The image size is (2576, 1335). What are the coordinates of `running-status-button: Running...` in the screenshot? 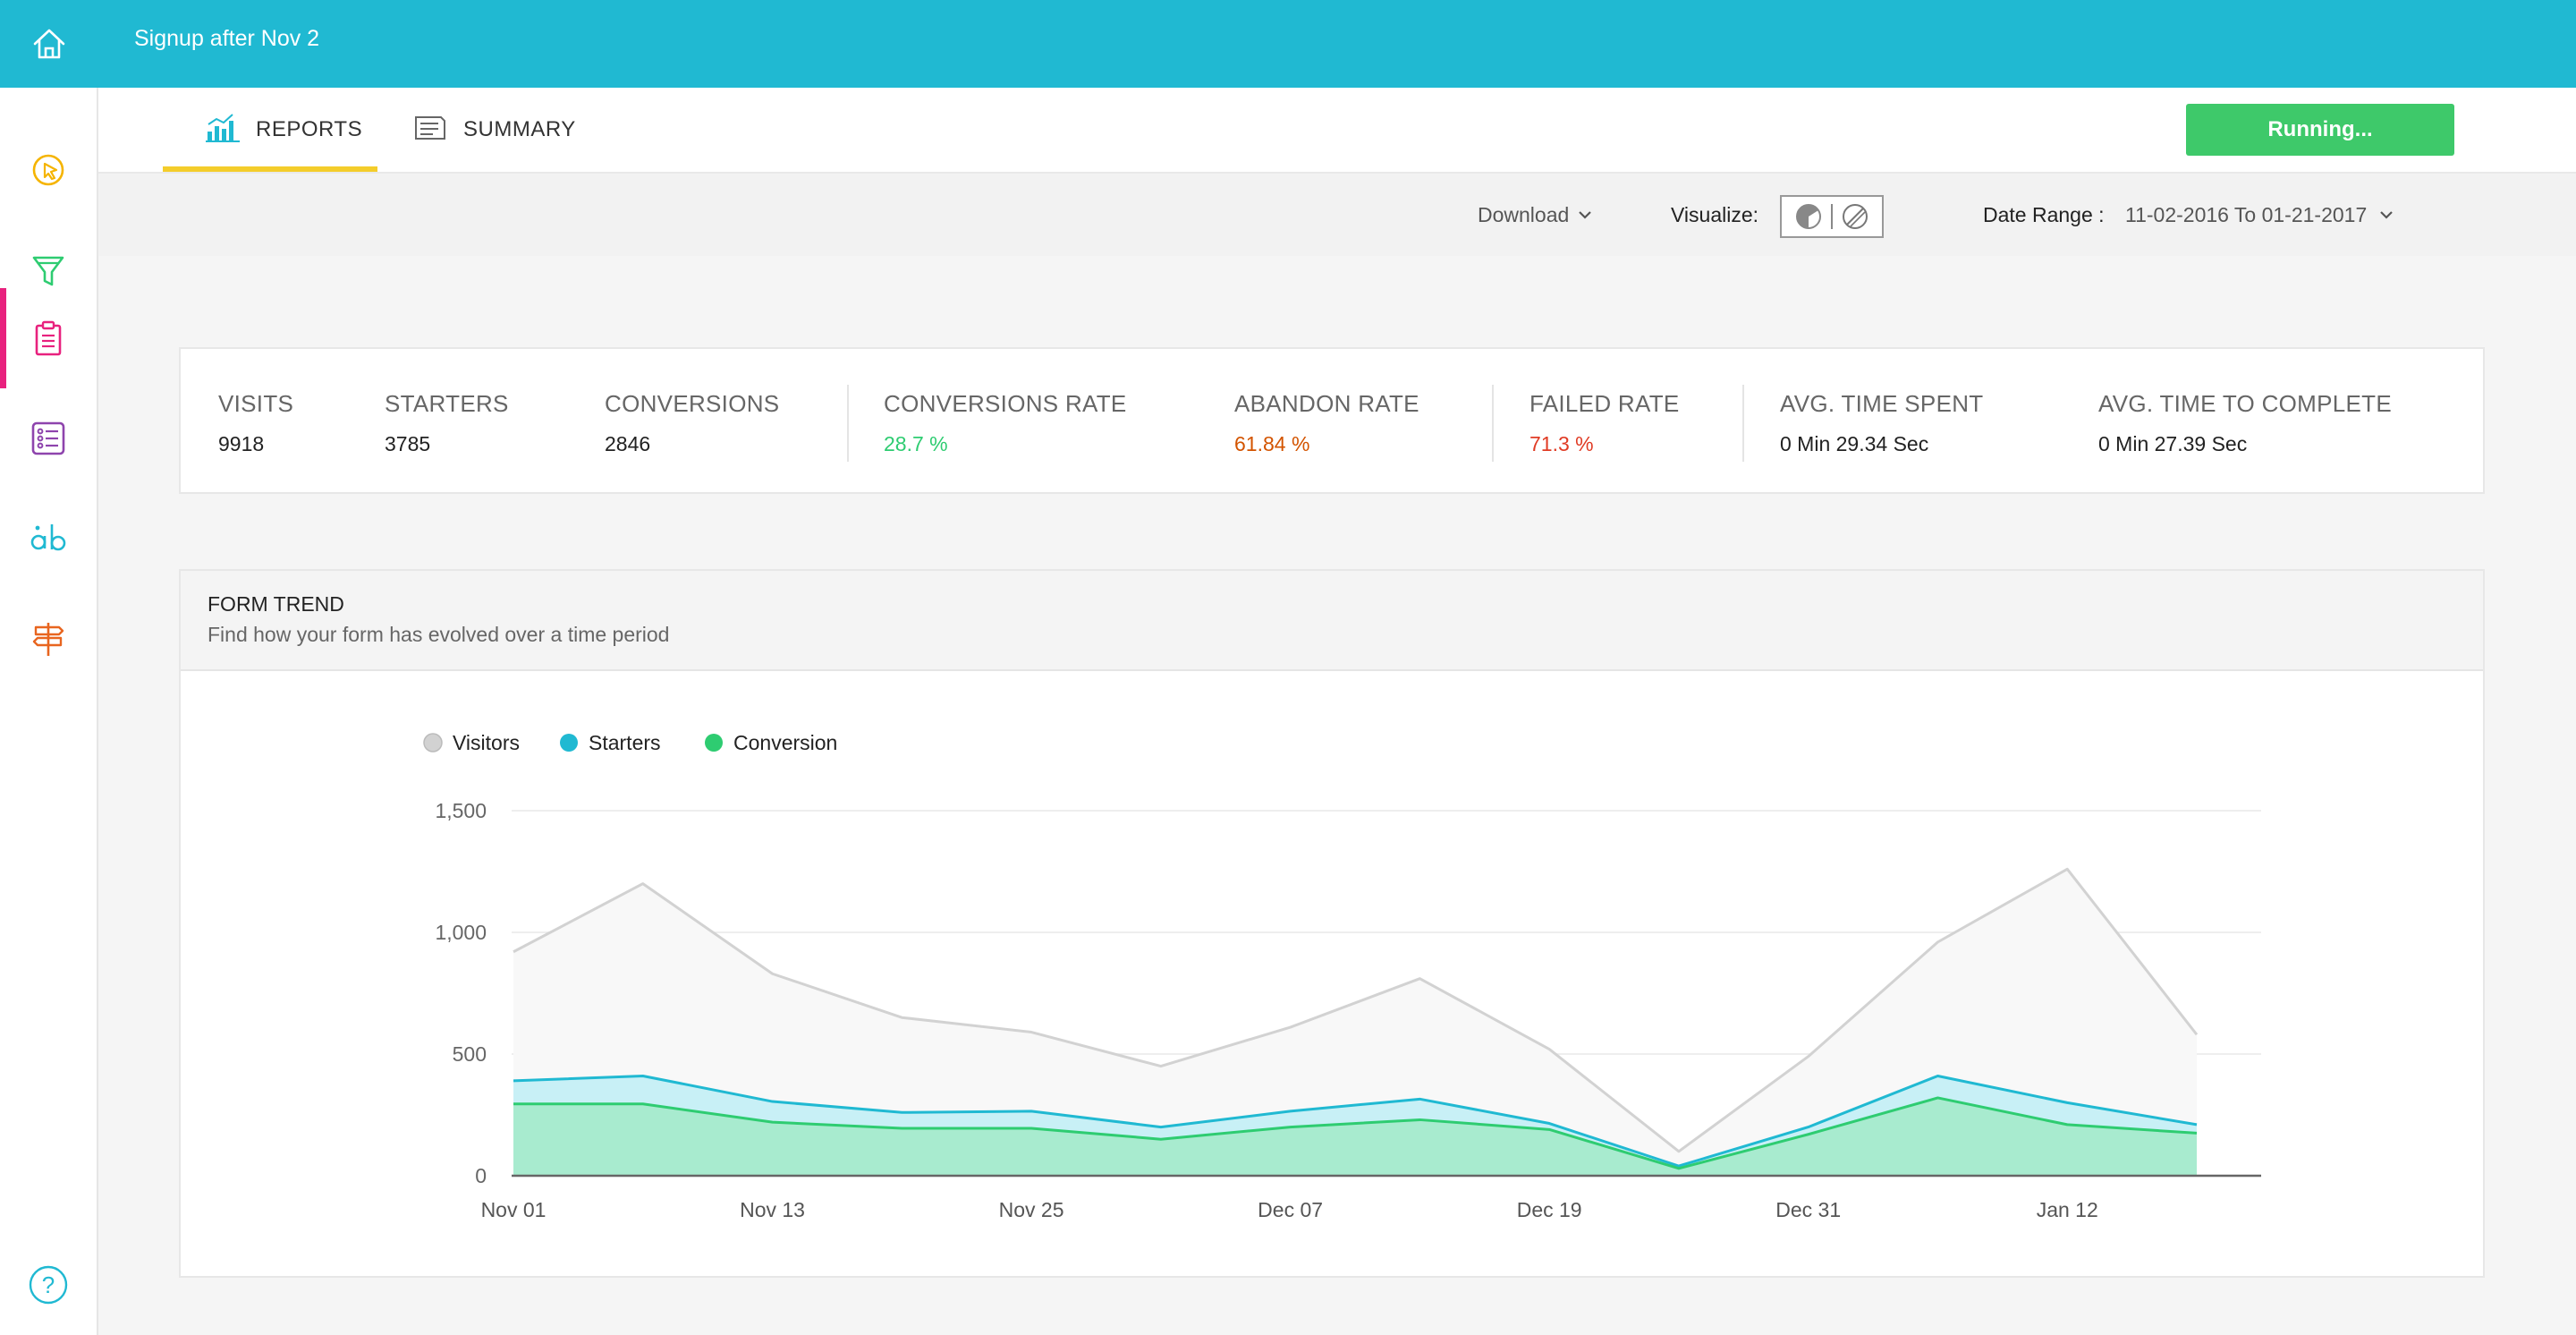 It's located at (2320, 130).